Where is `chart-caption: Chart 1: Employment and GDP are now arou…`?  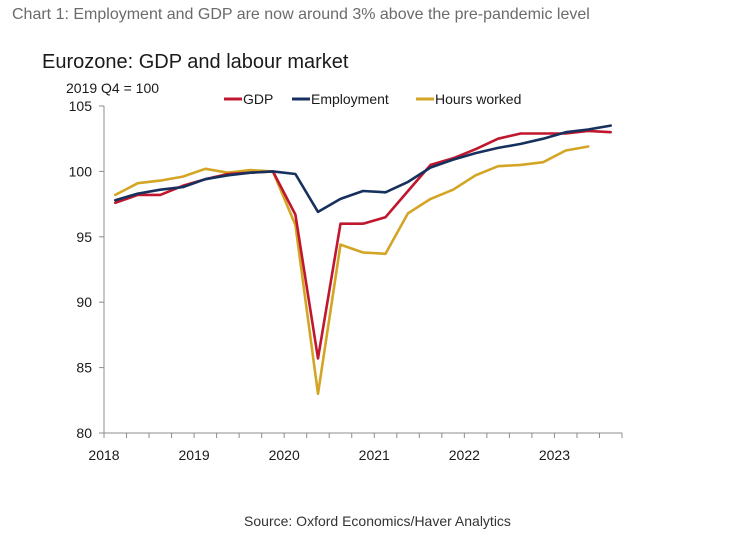 chart-caption: Chart 1: Employment and GDP are now arou… is located at coordinates (301, 14).